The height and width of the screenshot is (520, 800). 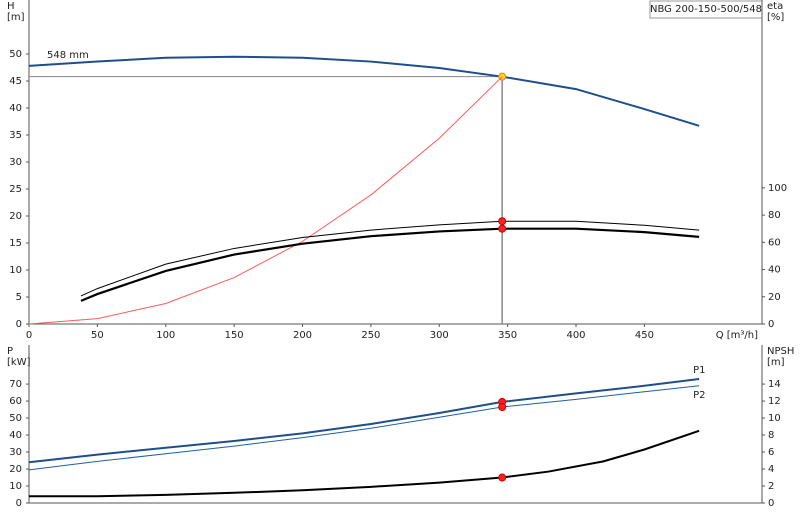 What do you see at coordinates (776, 362) in the screenshot?
I see `y2-axis-label: [m]` at bounding box center [776, 362].